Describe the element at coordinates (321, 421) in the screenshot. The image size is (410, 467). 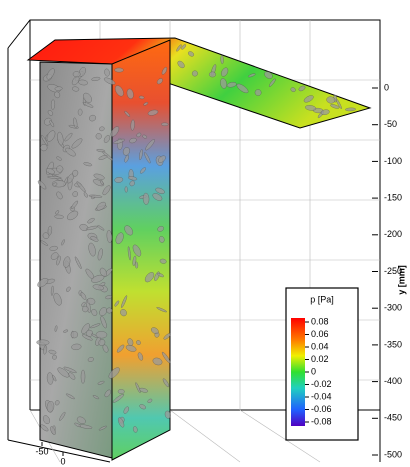
I see `colorbar-tick-label: -0.08` at that location.